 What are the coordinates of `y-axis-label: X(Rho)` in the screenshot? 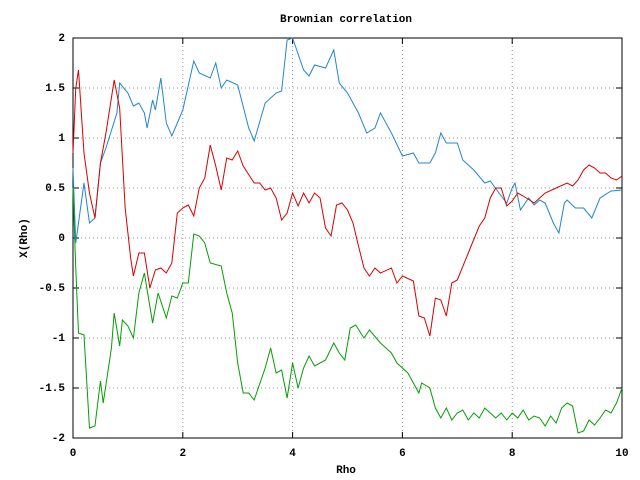 It's located at (25, 238).